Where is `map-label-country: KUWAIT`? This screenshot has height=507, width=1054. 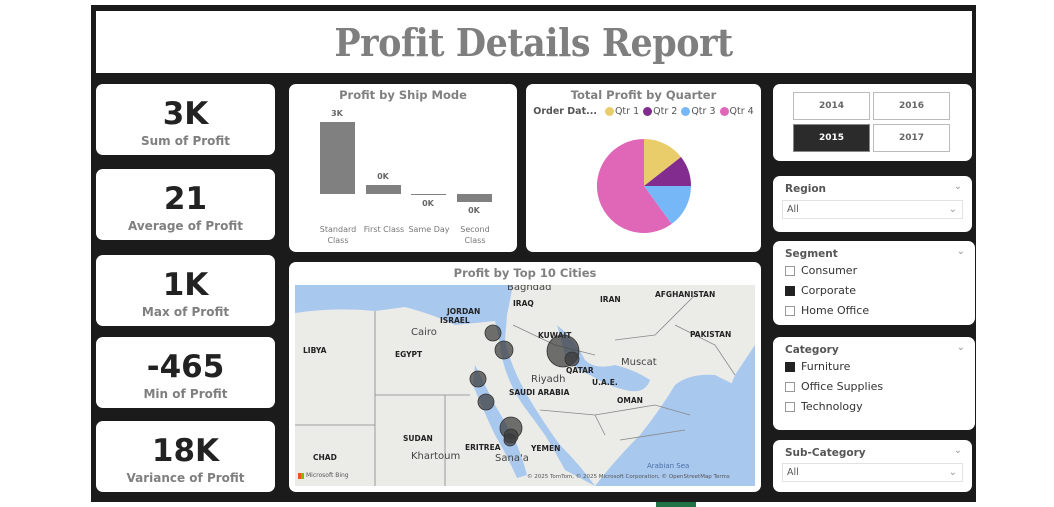
map-label-country: KUWAIT is located at coordinates (555, 335).